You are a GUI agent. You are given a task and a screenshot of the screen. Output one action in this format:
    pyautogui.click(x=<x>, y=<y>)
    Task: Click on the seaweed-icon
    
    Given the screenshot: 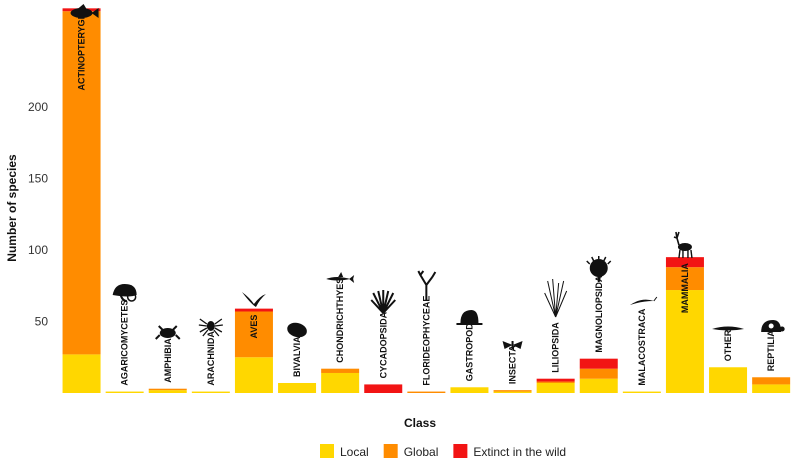 What is the action you would take?
    pyautogui.click(x=427, y=285)
    